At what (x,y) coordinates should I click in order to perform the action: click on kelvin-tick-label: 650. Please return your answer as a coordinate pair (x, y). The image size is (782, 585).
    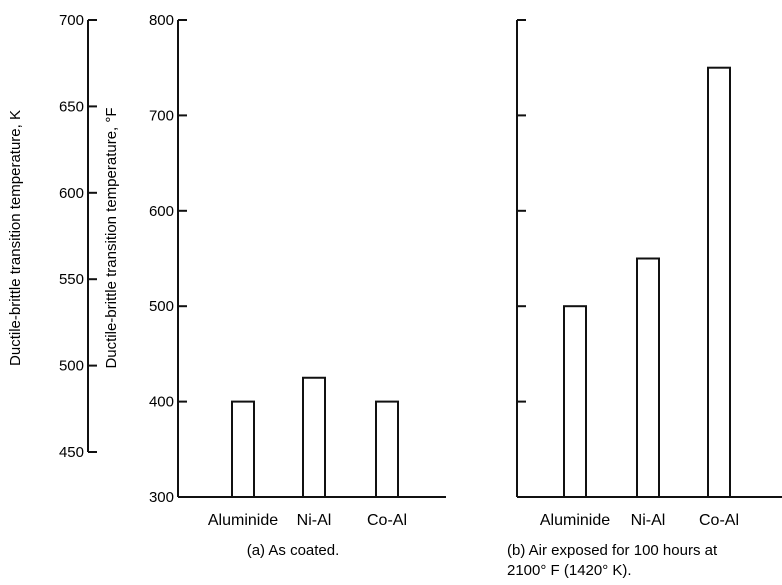
    Looking at the image, I should click on (71, 106).